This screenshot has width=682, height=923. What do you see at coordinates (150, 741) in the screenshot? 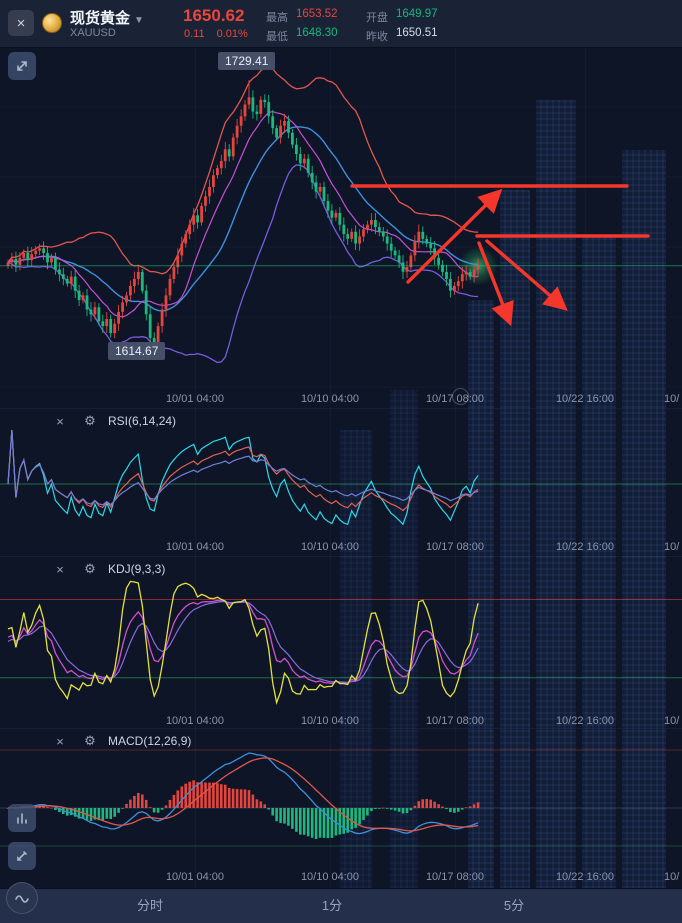
I see `macd-label: MACD(12,26,9)` at bounding box center [150, 741].